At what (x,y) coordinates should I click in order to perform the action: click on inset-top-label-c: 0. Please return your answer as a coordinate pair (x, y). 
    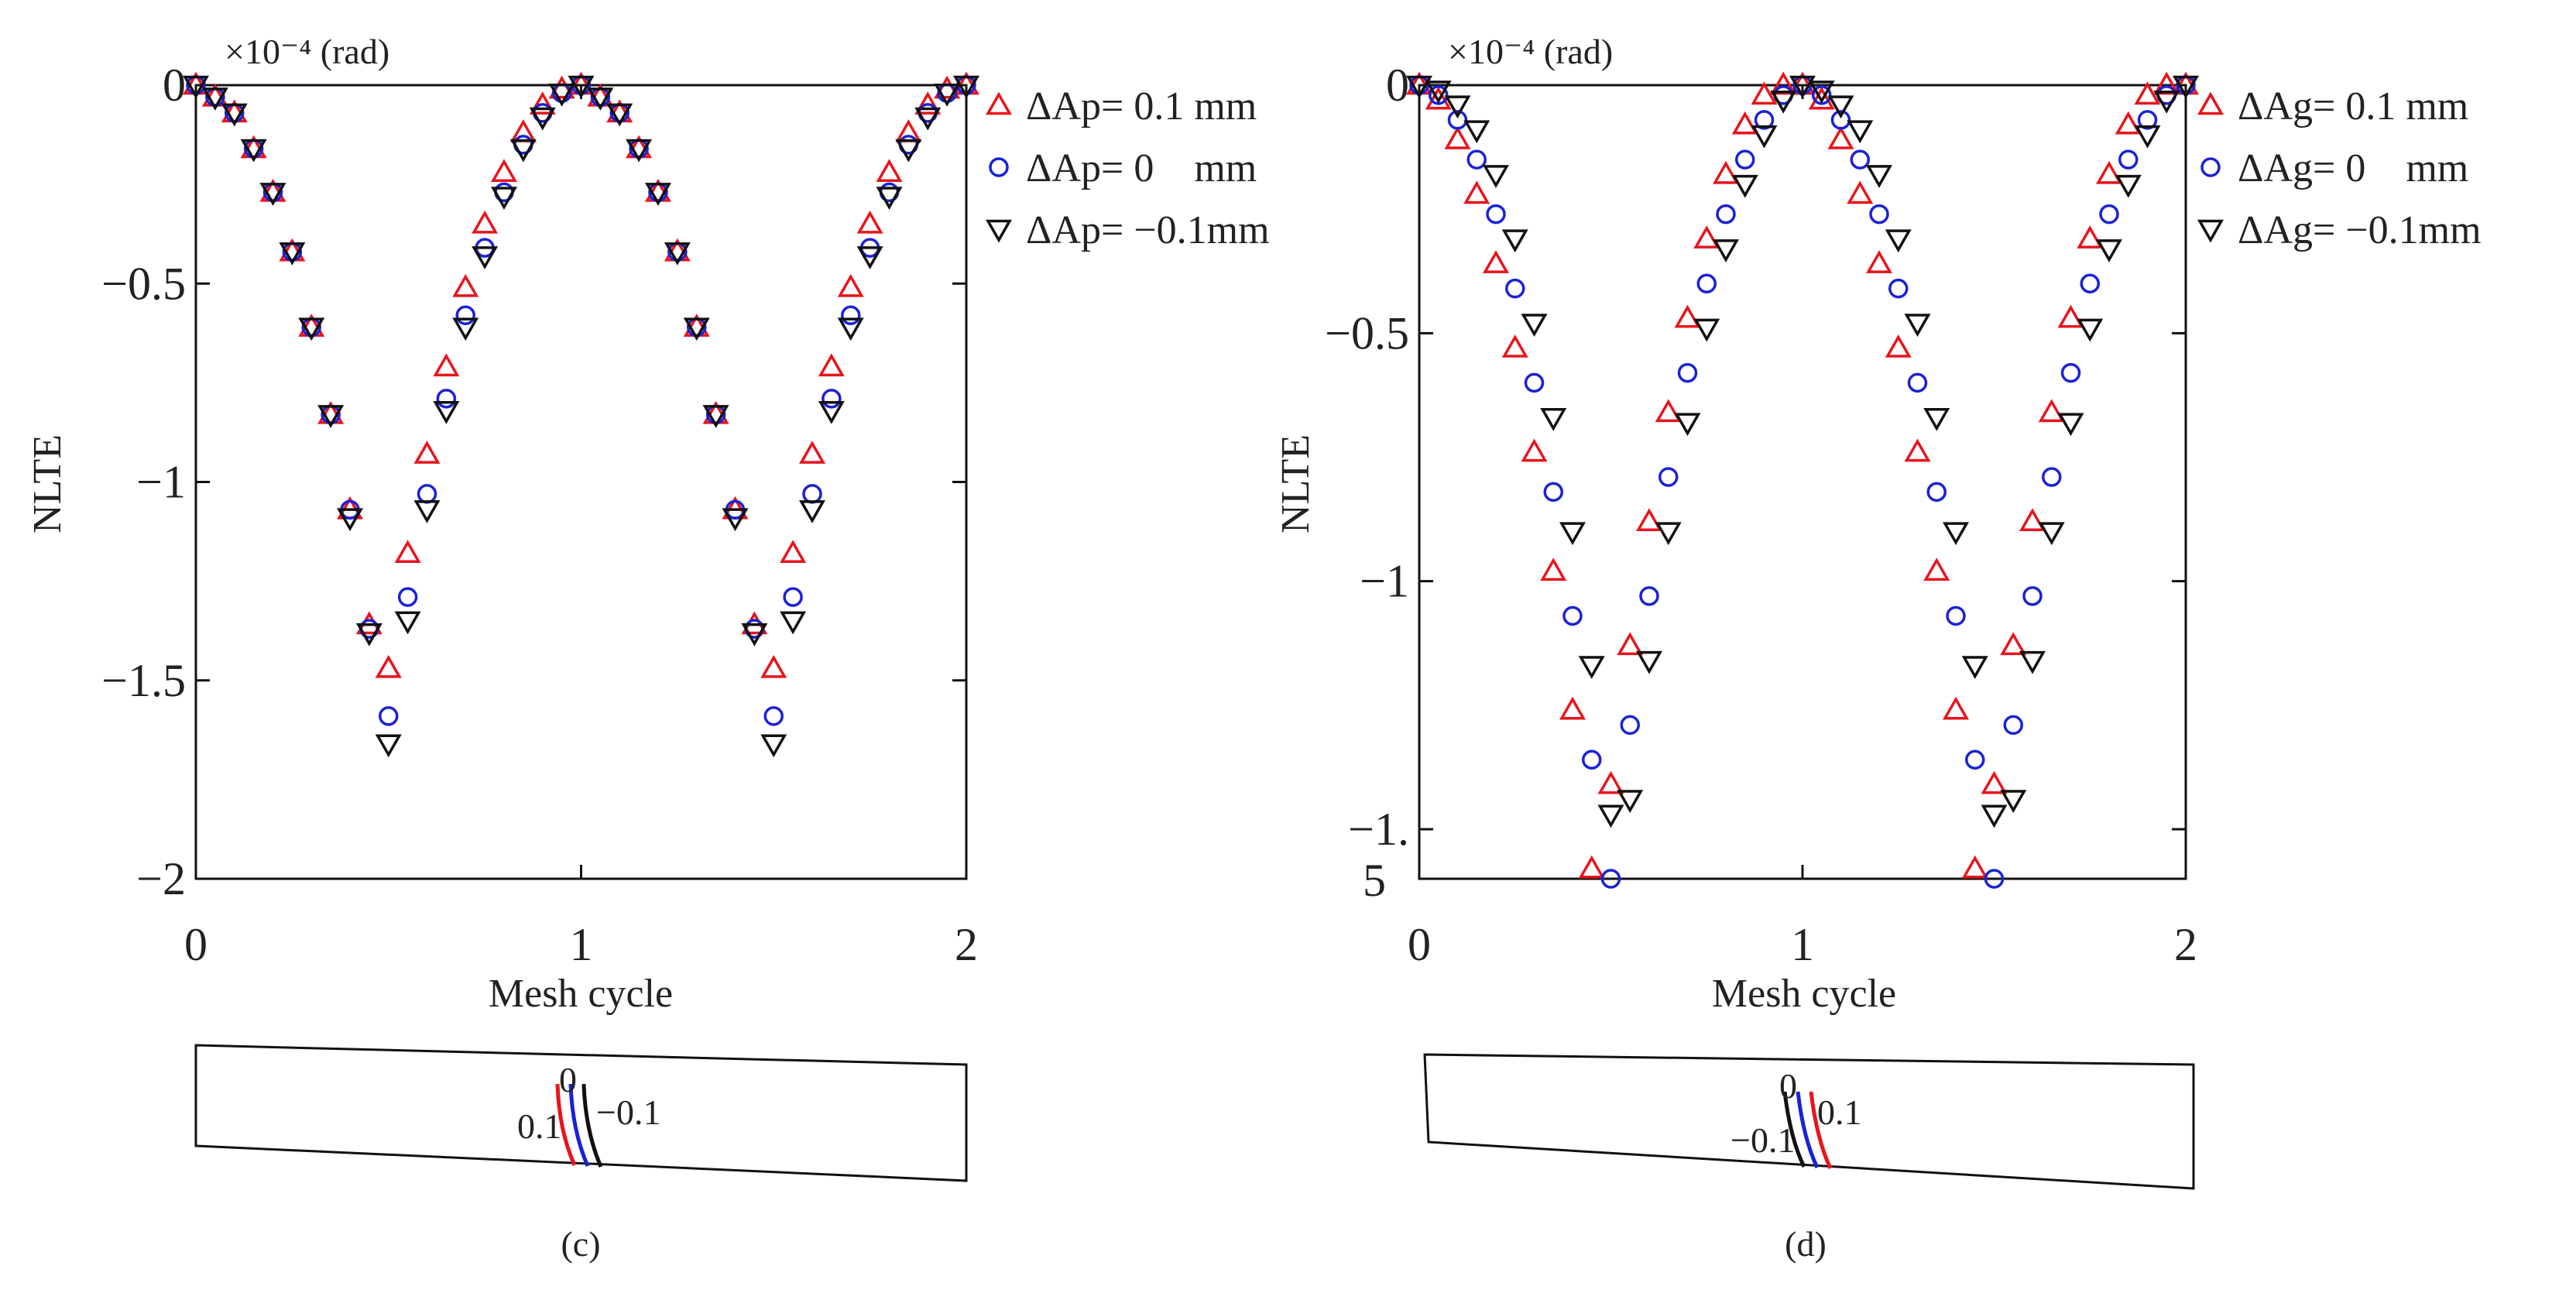
    Looking at the image, I should click on (568, 1079).